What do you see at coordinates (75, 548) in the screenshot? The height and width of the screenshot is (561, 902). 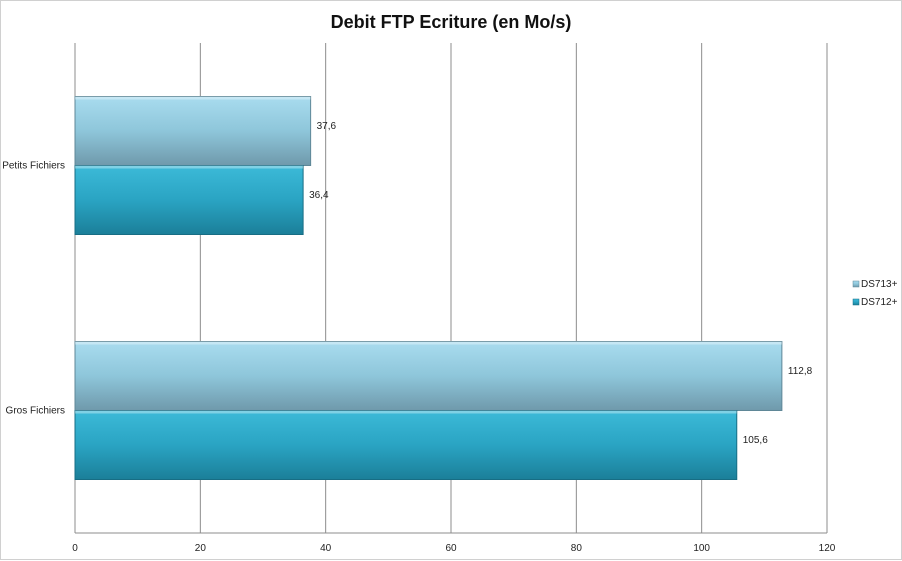 I see `x-tick-label: 0` at bounding box center [75, 548].